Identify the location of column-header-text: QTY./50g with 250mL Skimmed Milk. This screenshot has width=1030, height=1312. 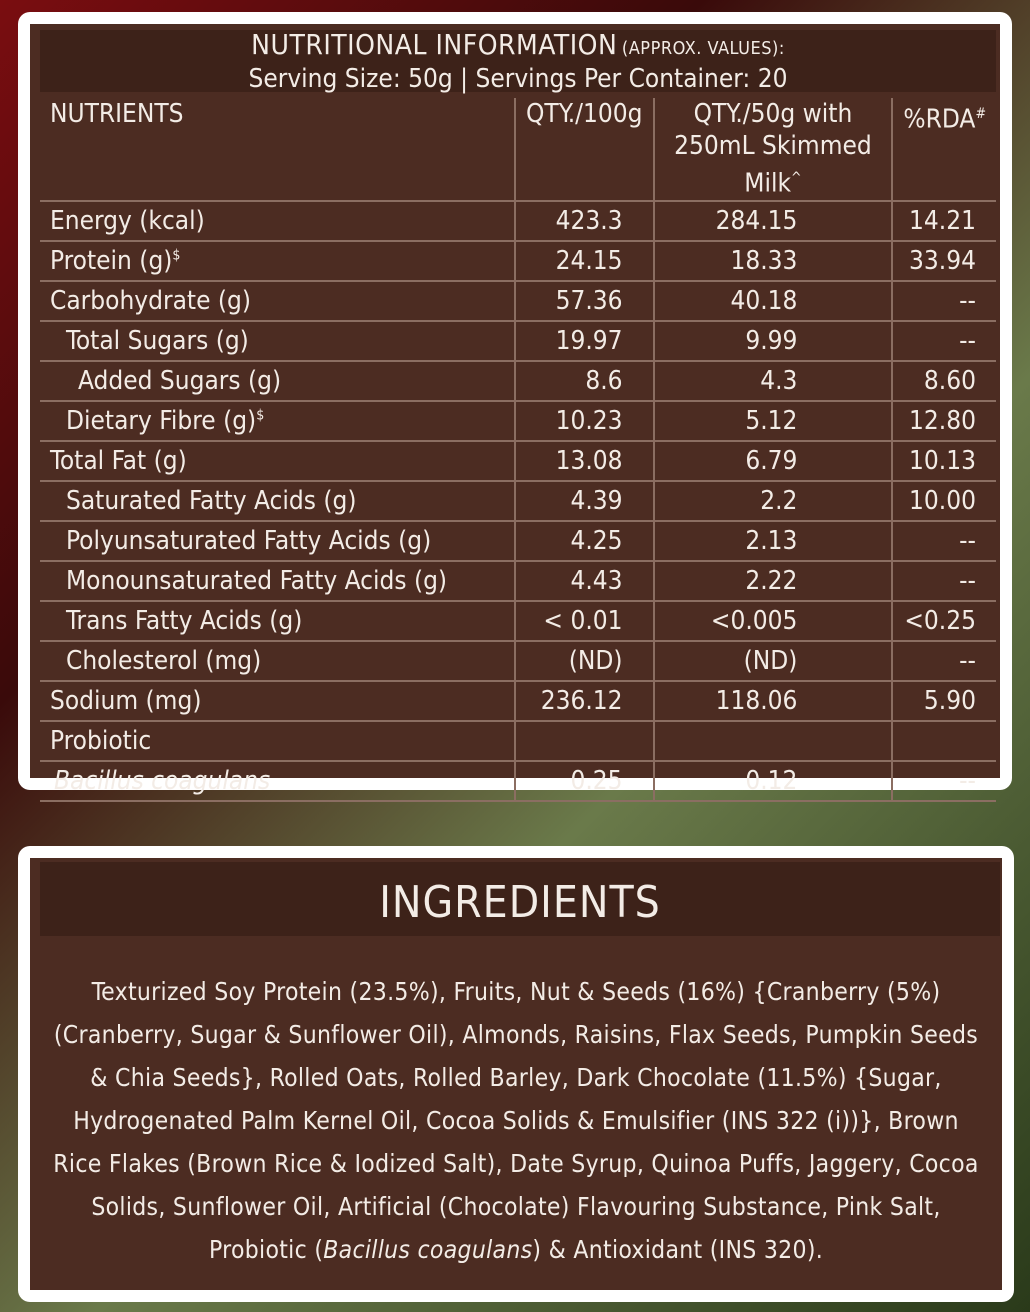
(773, 149).